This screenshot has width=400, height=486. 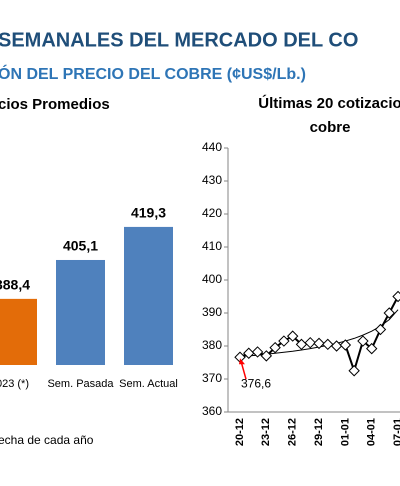 What do you see at coordinates (212, 213) in the screenshot?
I see `y-tick-label: 420` at bounding box center [212, 213].